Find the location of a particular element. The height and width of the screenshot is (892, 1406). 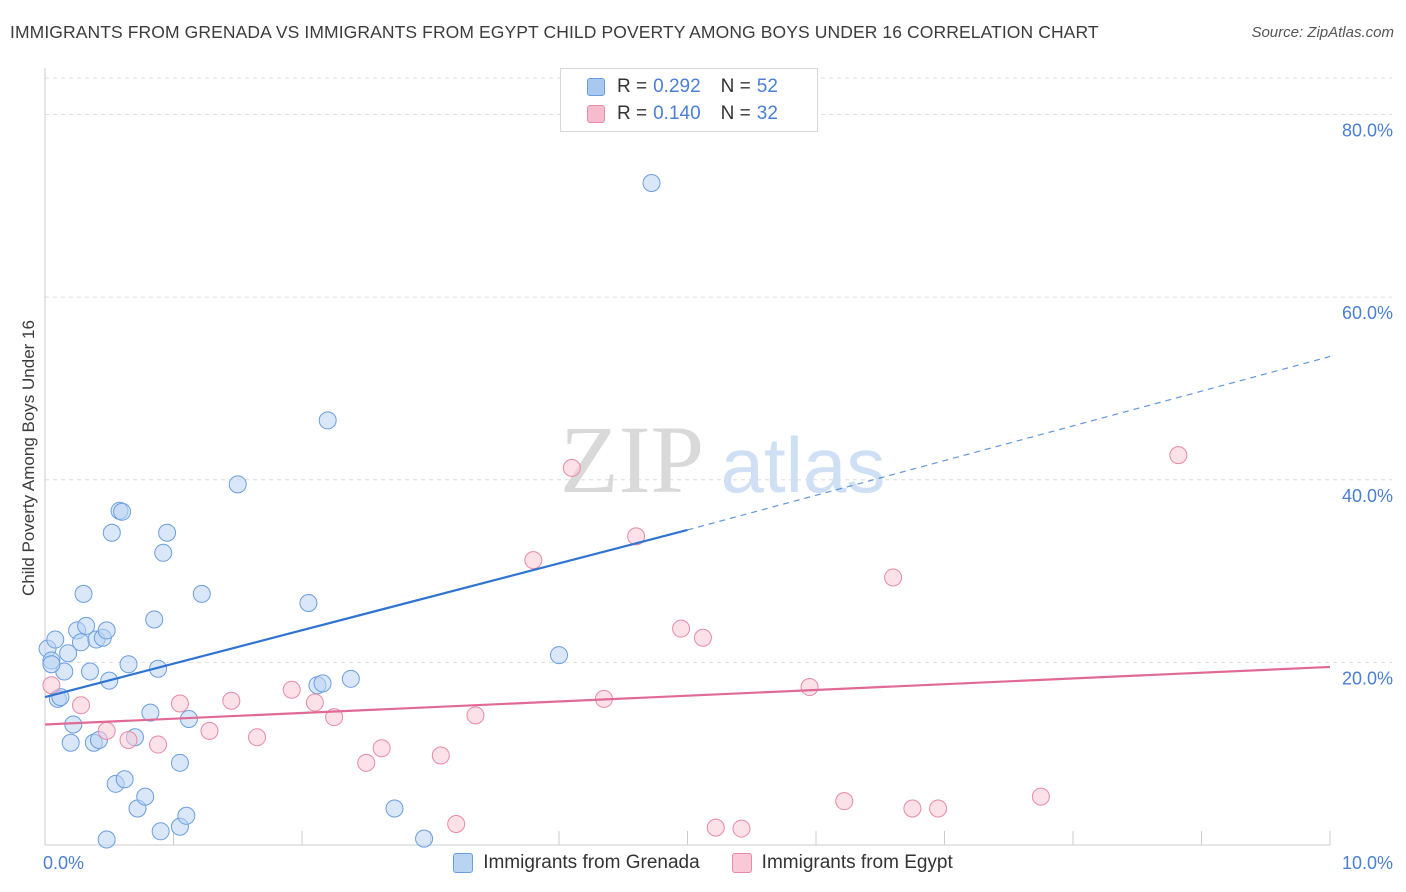

legend-row-grenada: R = 0.292 N = 52 is located at coordinates (682, 87).